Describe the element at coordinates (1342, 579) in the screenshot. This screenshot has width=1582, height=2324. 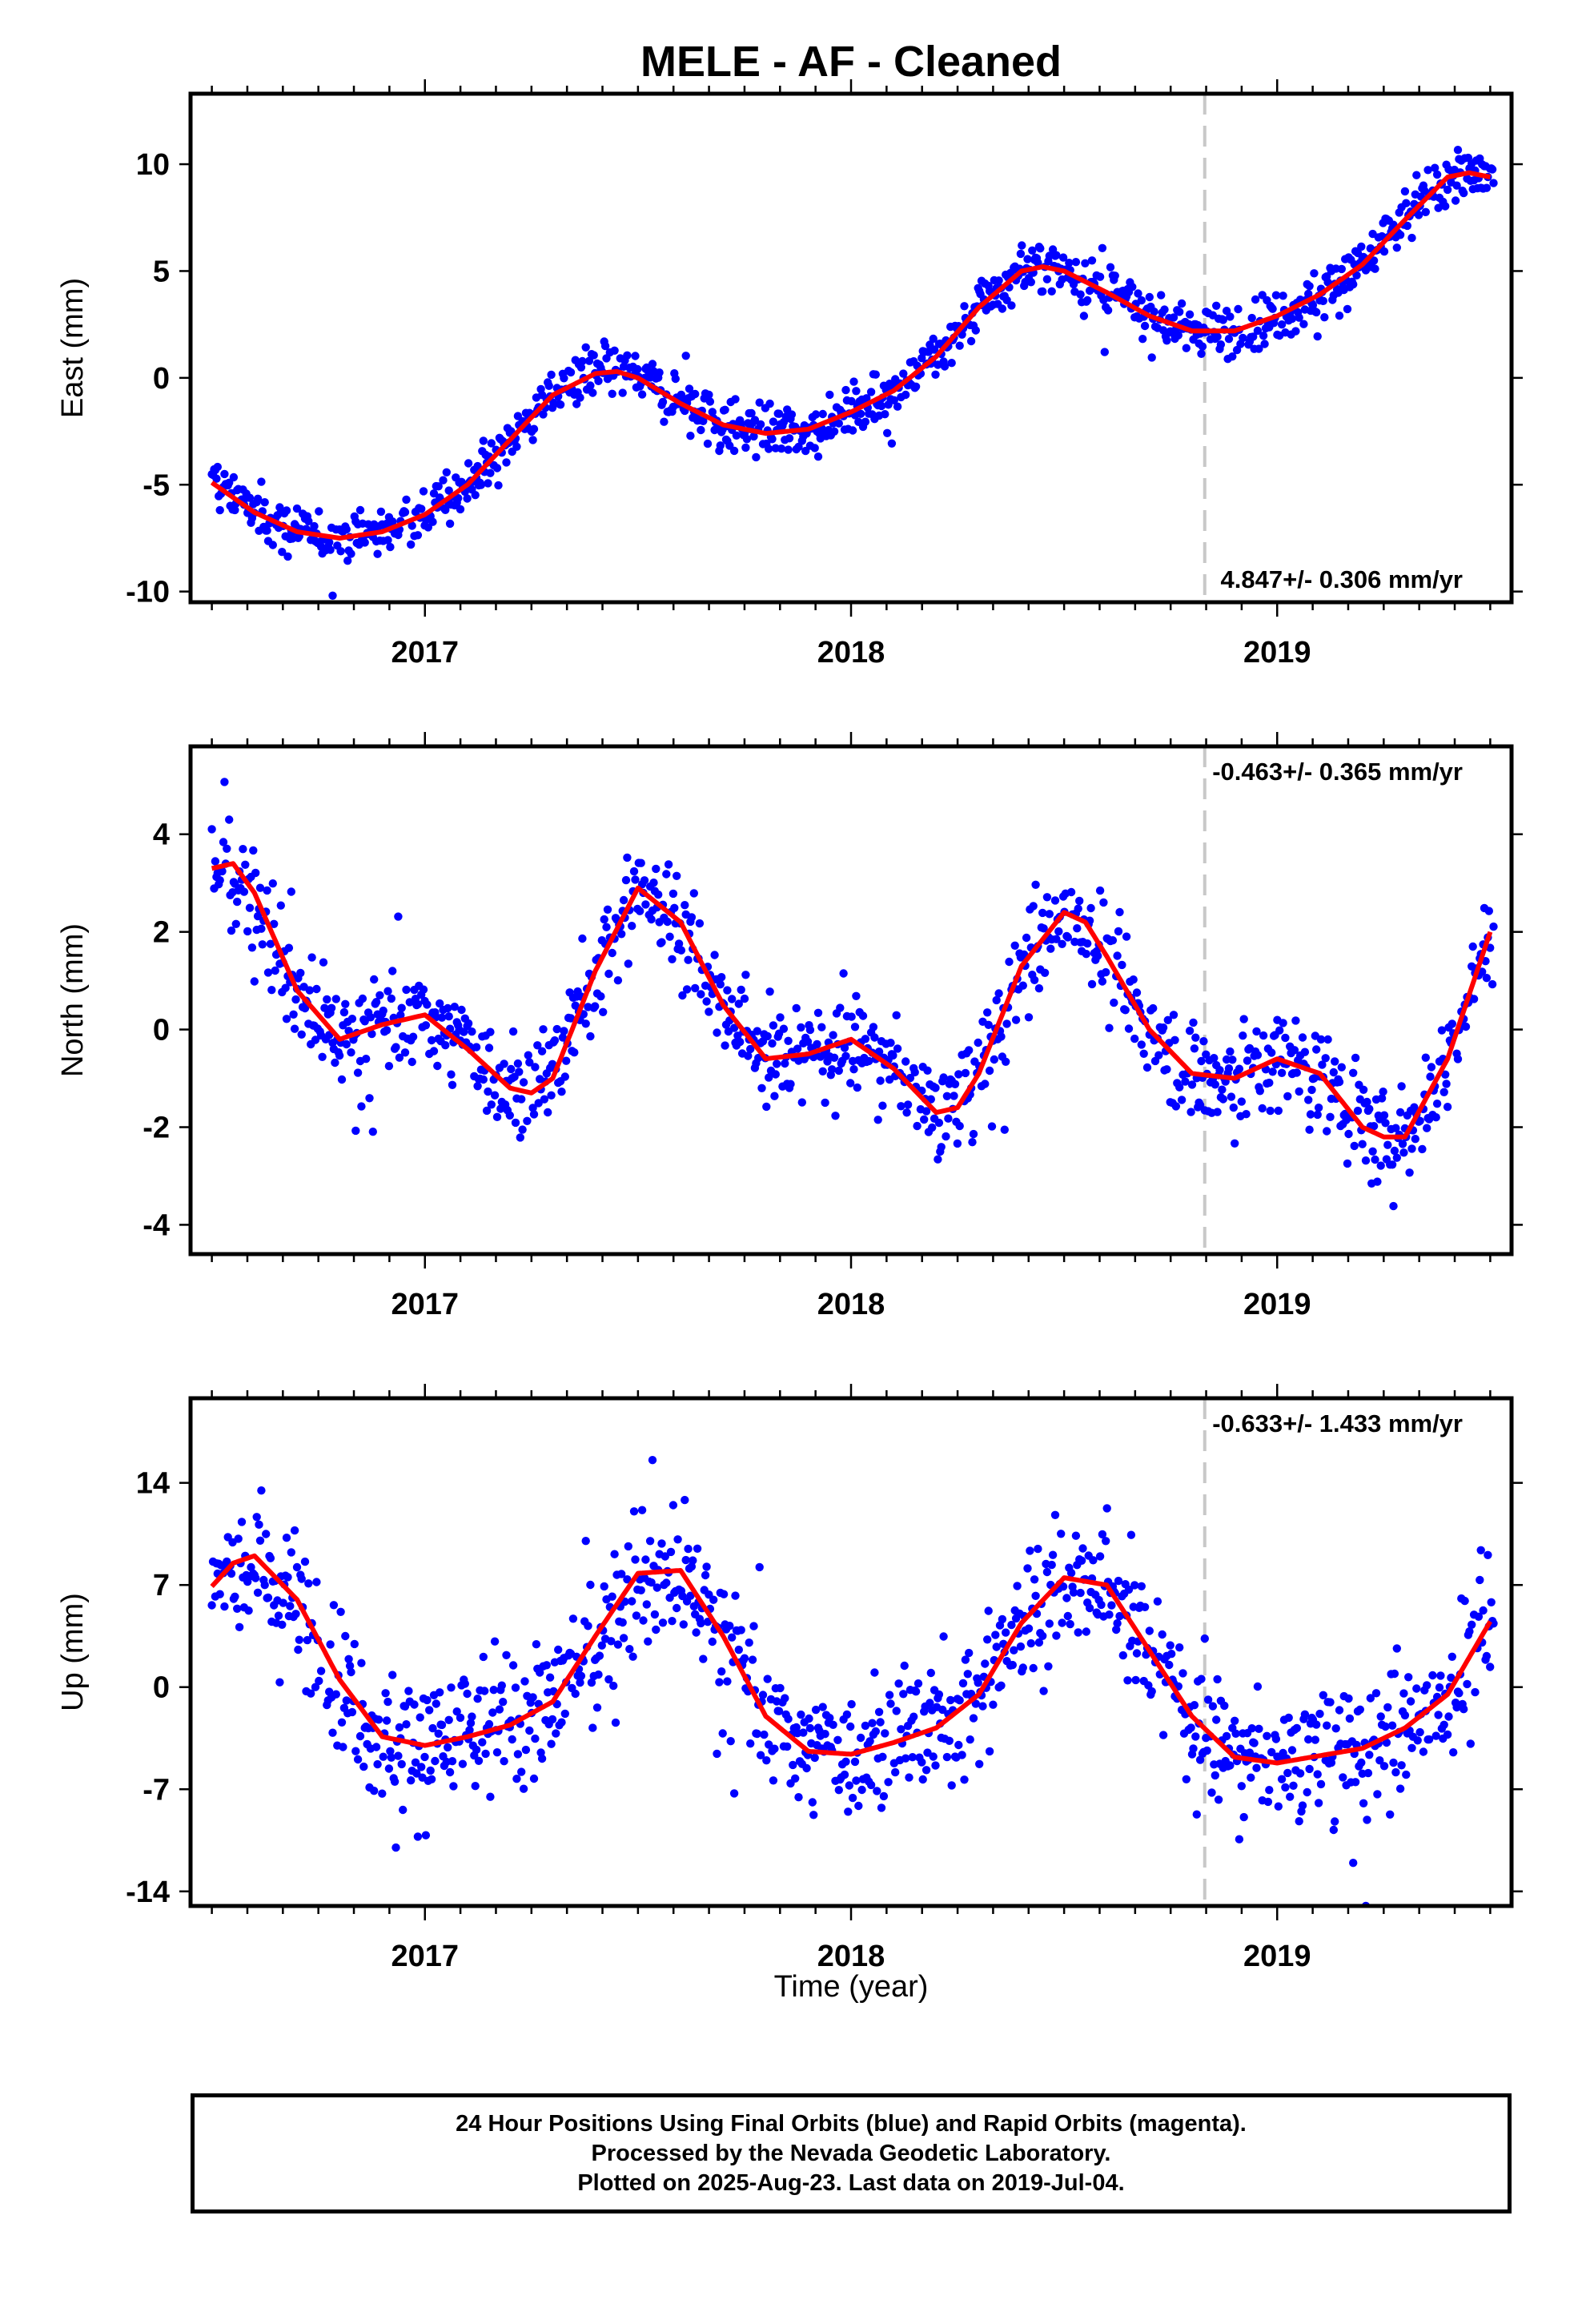
I see `east-rate-label: 4.847+/- 0.306 mm/yr` at that location.